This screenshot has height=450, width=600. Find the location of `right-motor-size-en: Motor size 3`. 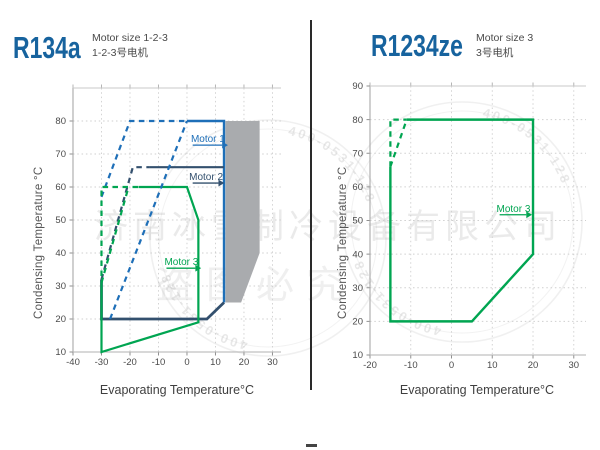

right-motor-size-en: Motor size 3 is located at coordinates (505, 38).